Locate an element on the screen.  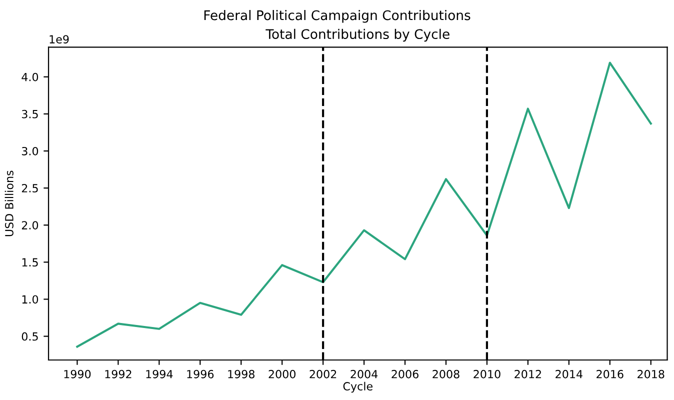
y-axis-title: USD Billions is located at coordinates (9, 203).